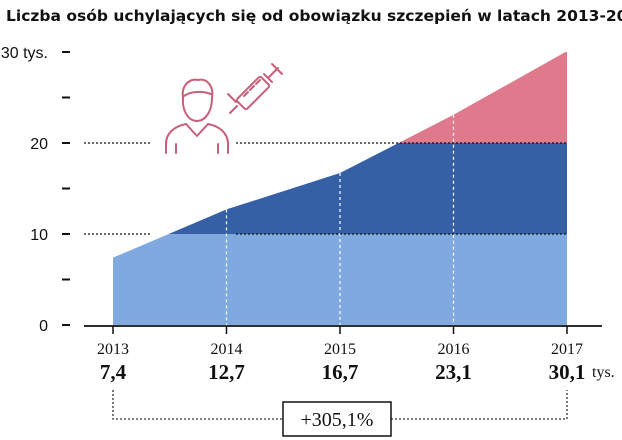 The height and width of the screenshot is (440, 622). Describe the element at coordinates (39, 144) in the screenshot. I see `y-tick-label: 20` at that location.